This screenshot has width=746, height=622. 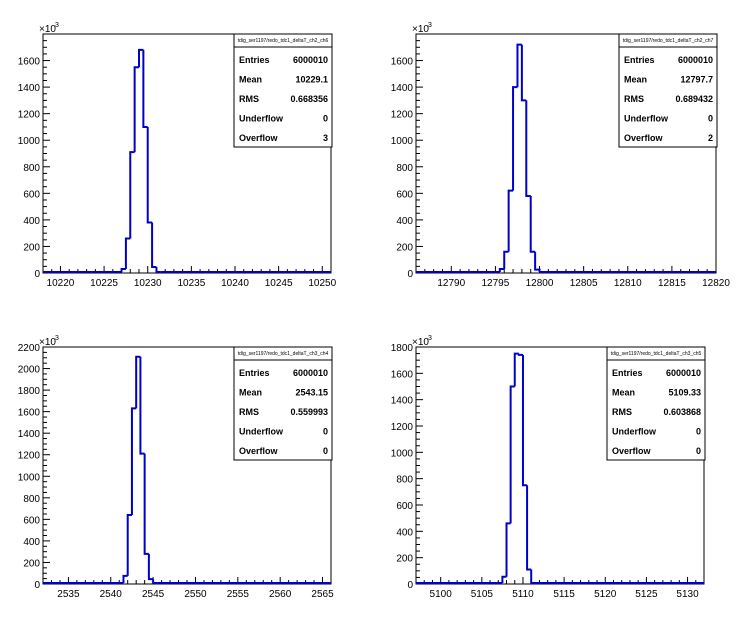 I want to click on x-tick-label: 2565, so click(x=322, y=594).